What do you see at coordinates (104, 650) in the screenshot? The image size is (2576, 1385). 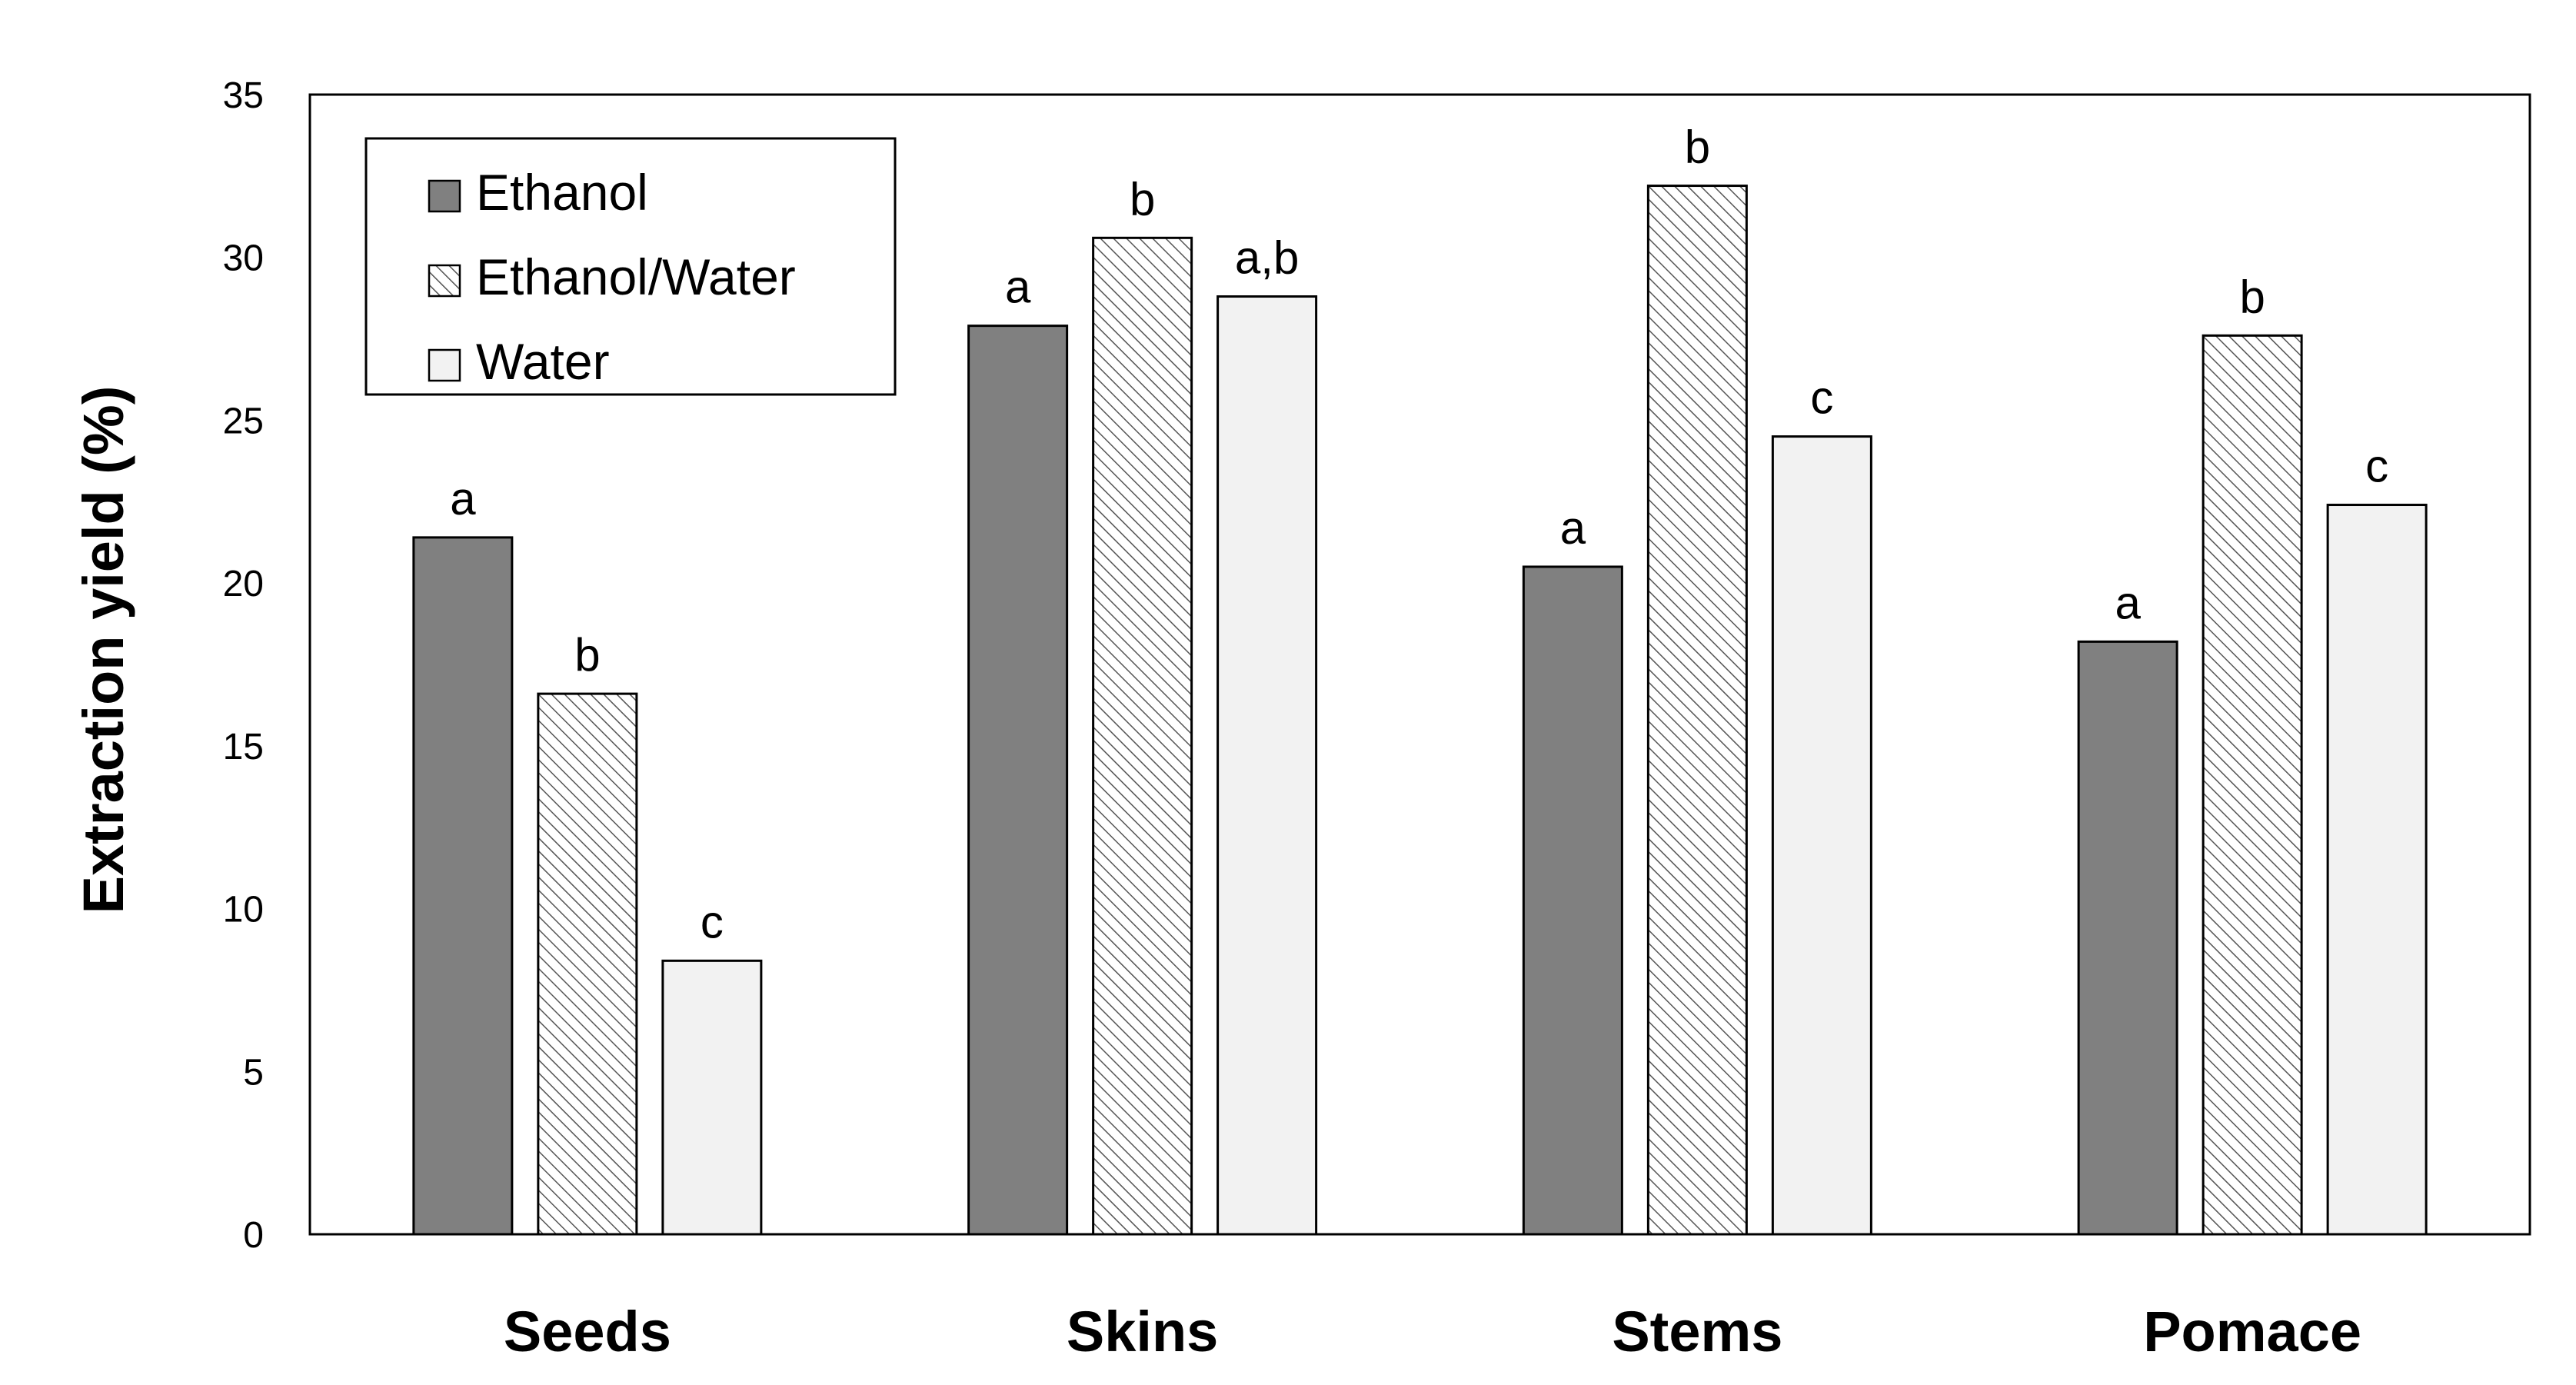 I see `y-axis-title: Extraction yield (%)` at bounding box center [104, 650].